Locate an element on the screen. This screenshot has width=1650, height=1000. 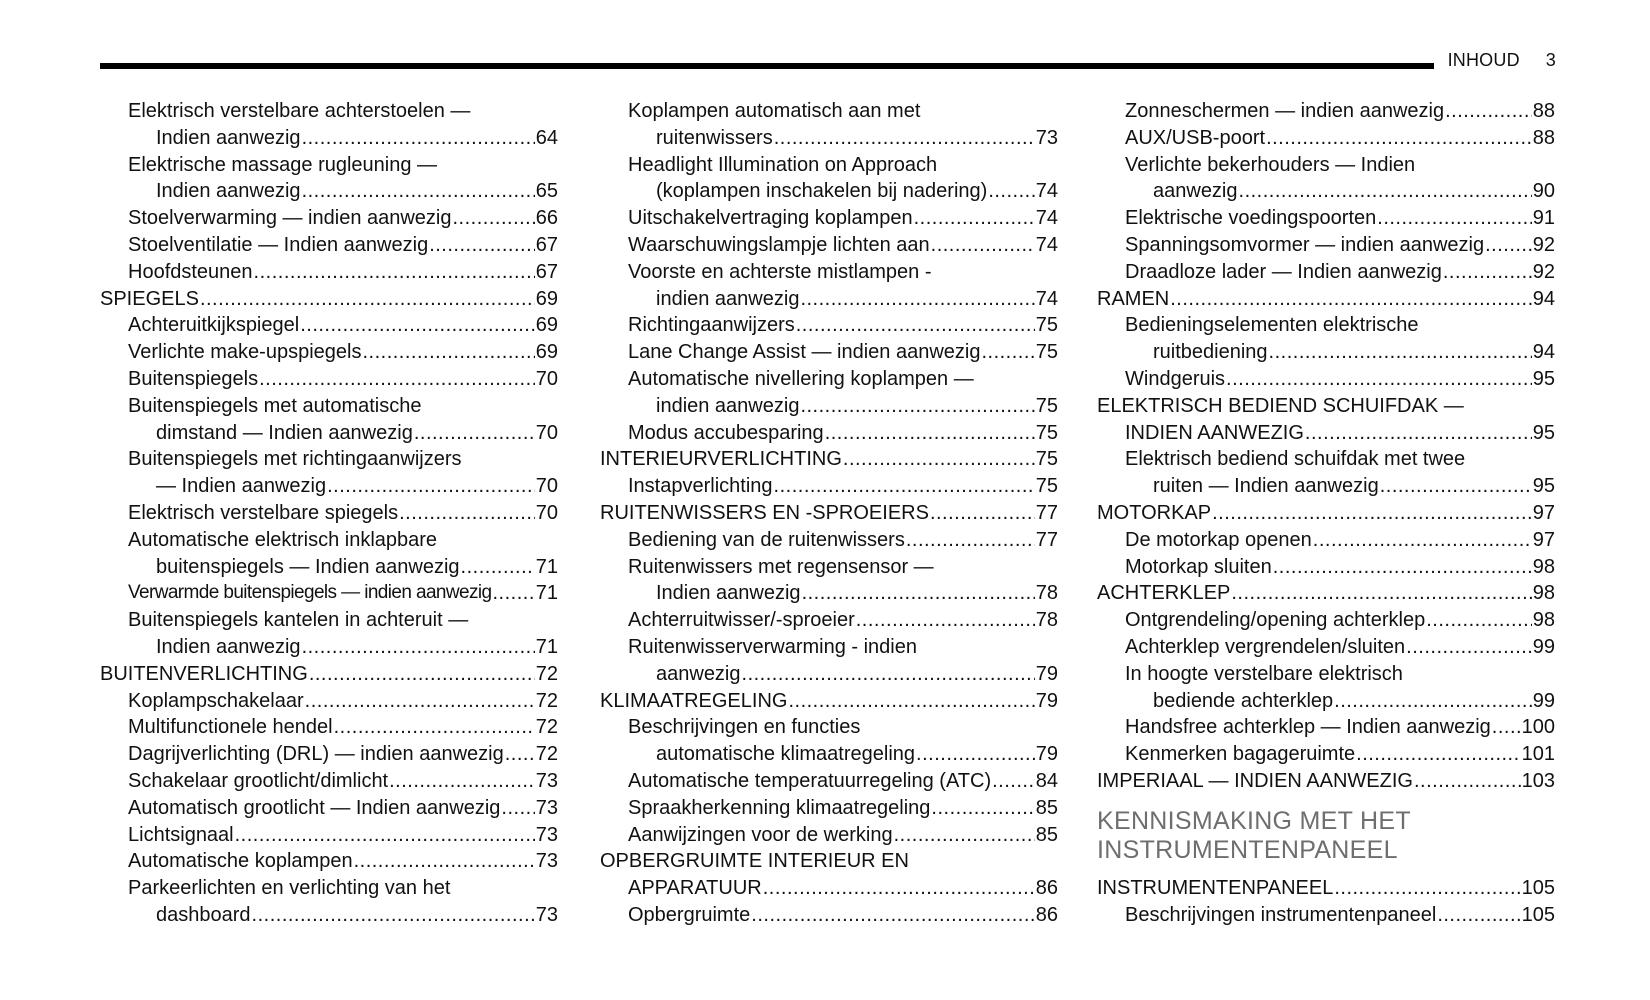
toc-entry: Spraakherkenning klimaatregeling 85 is located at coordinates (829, 808).